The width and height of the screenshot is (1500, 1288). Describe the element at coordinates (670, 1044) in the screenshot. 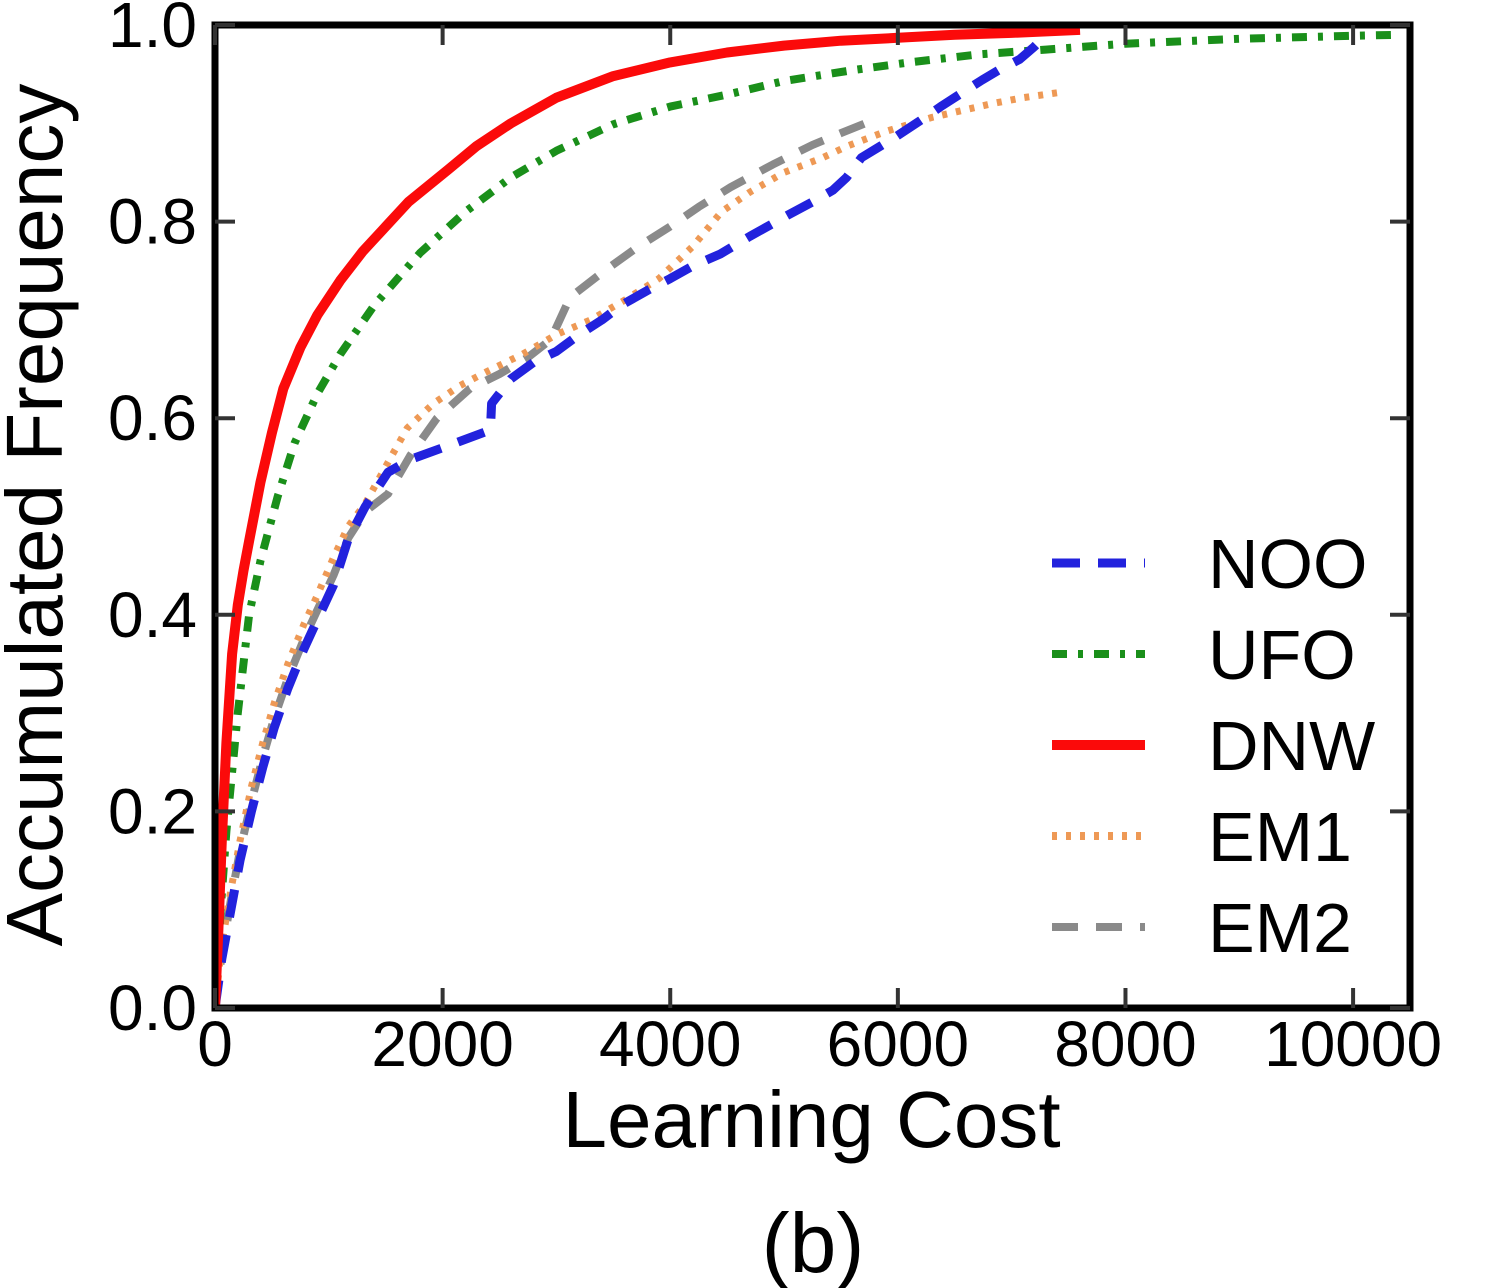

I see `x-tick-label: 4000` at that location.